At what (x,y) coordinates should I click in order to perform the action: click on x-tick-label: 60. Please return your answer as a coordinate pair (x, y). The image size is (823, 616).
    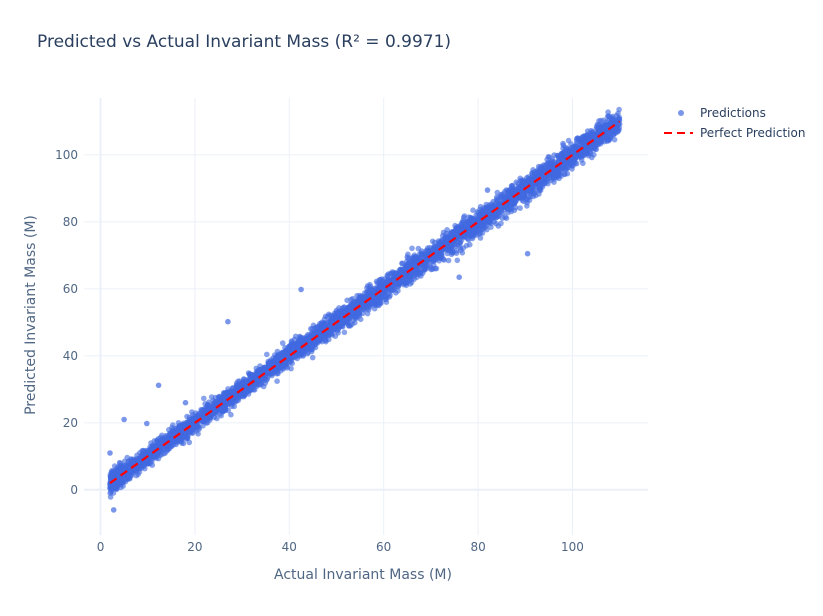
    Looking at the image, I should click on (383, 547).